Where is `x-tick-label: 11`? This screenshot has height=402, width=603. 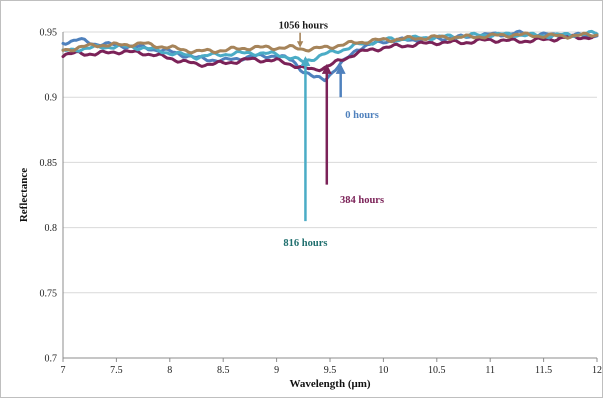 x-tick-label: 11 is located at coordinates (490, 370).